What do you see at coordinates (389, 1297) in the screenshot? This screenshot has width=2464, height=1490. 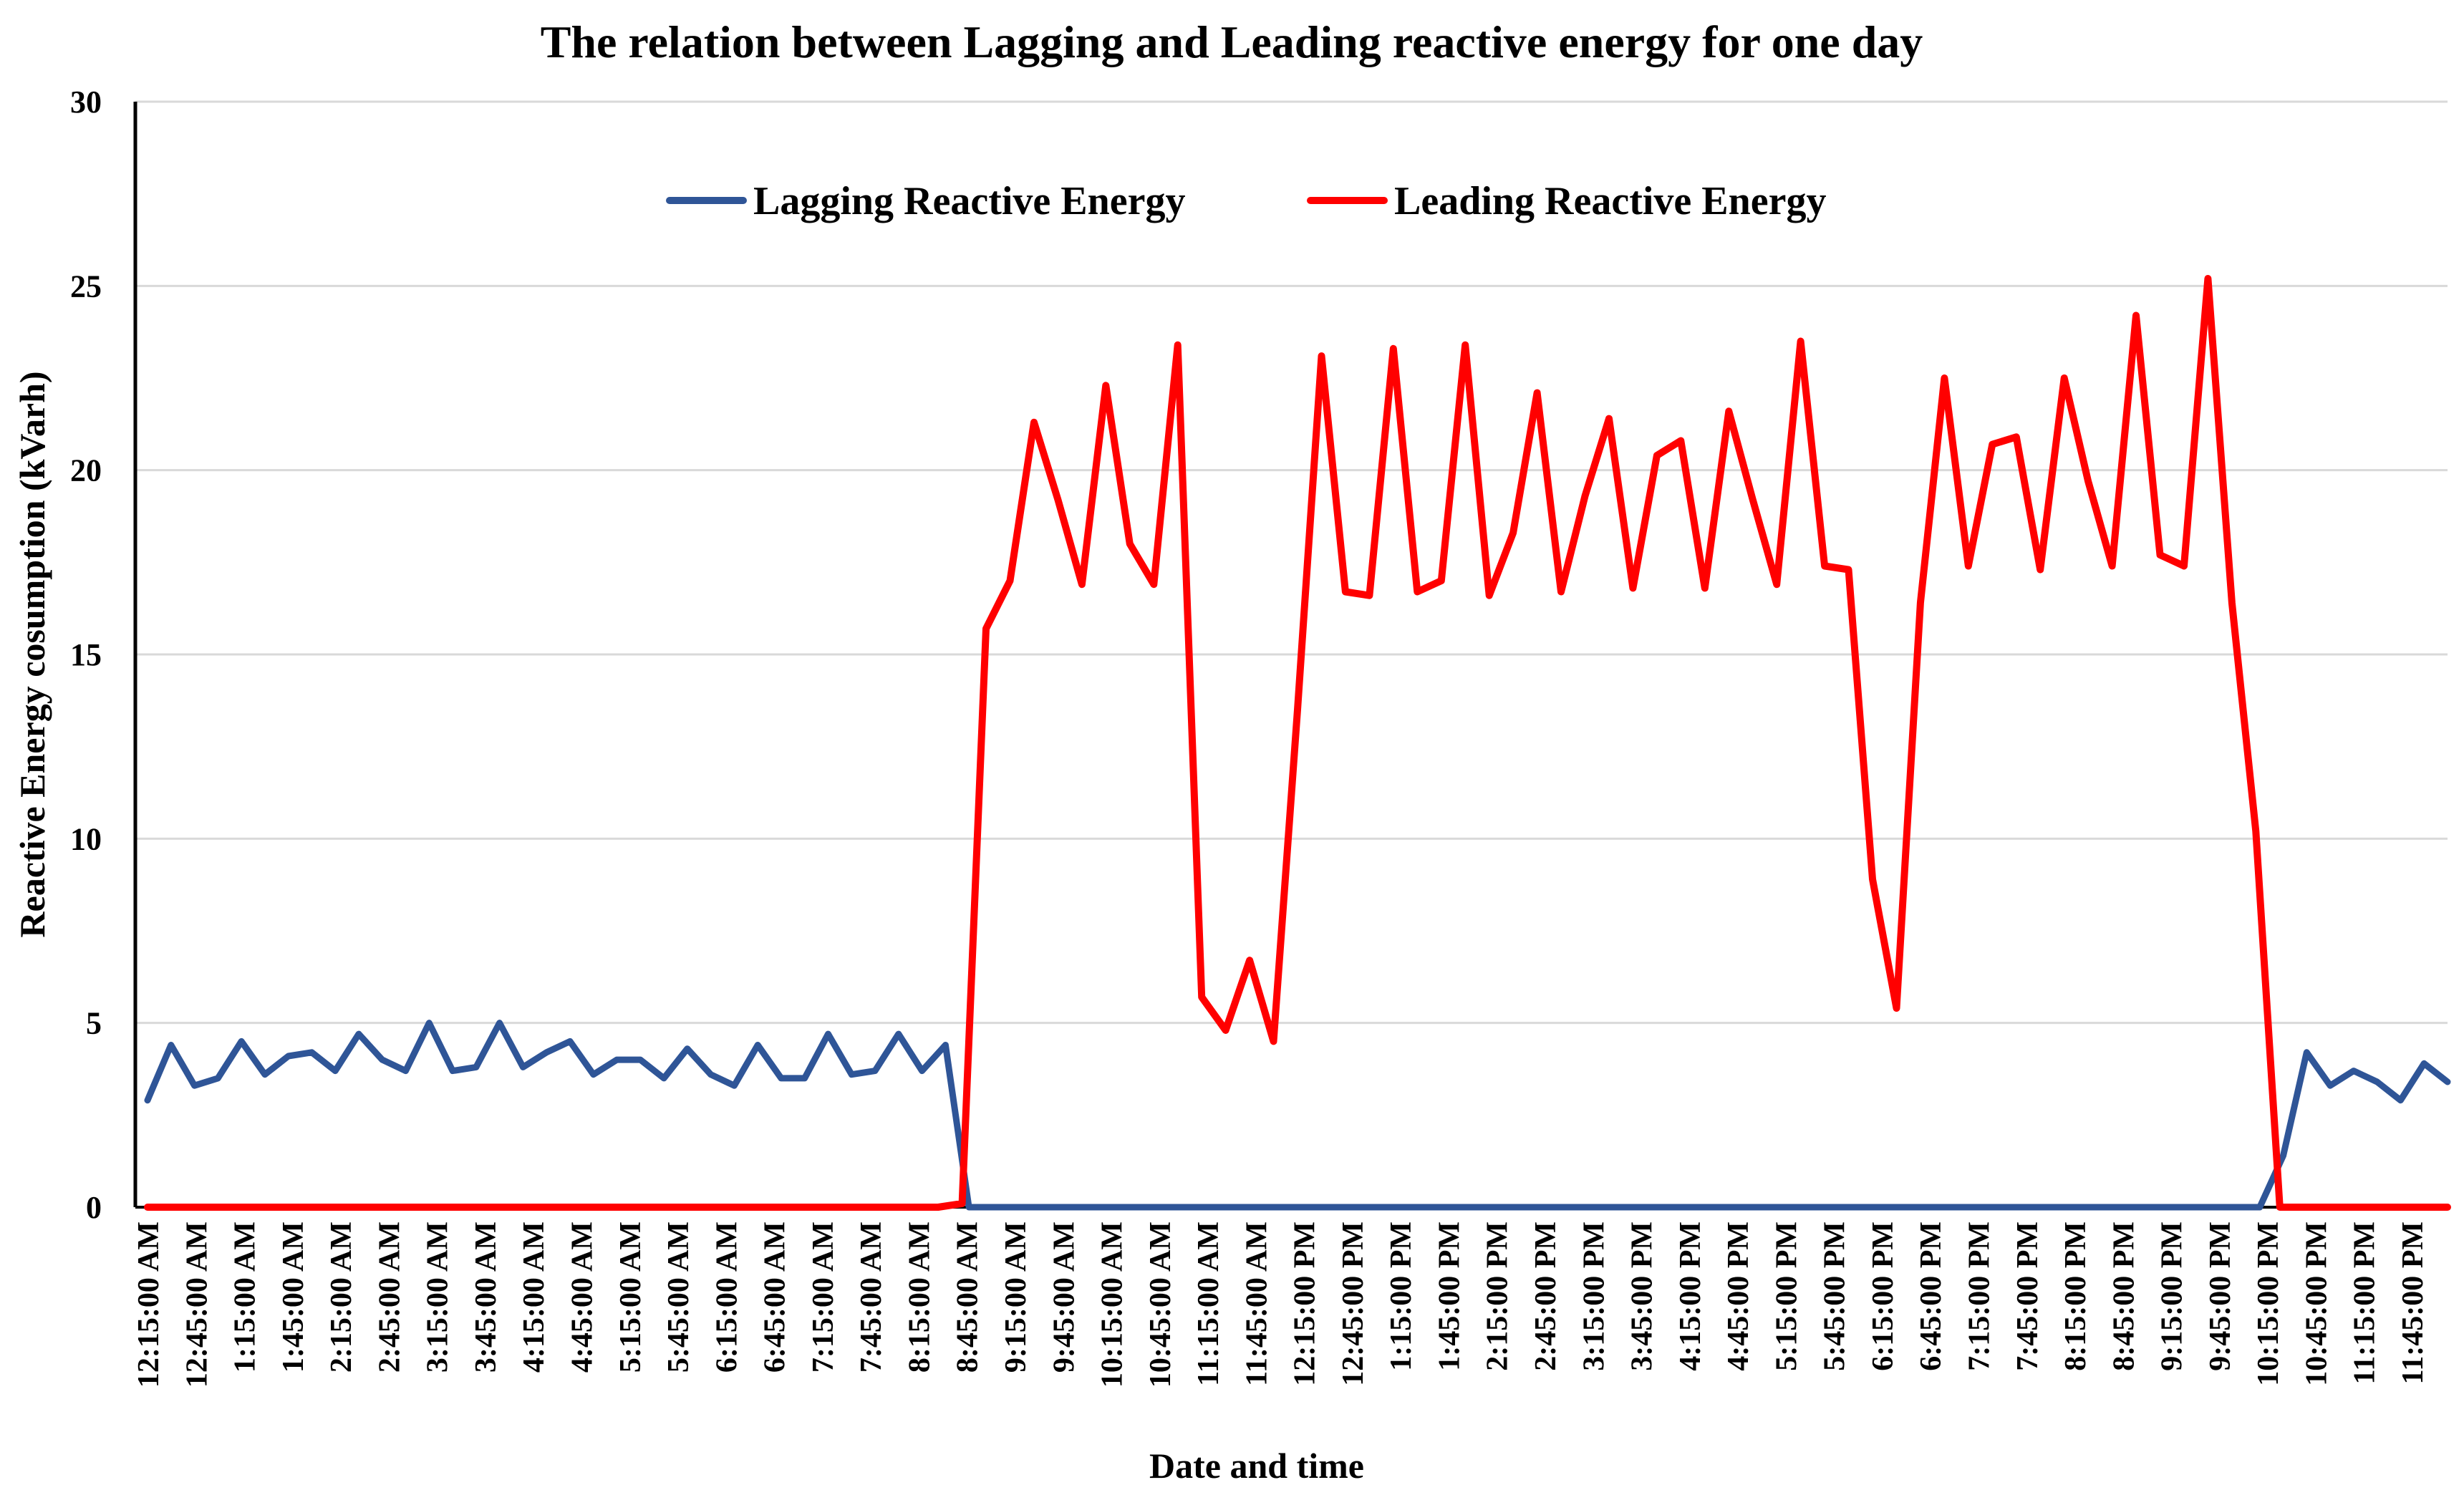 I see `x-tick-label: 2:45:00 AM` at bounding box center [389, 1297].